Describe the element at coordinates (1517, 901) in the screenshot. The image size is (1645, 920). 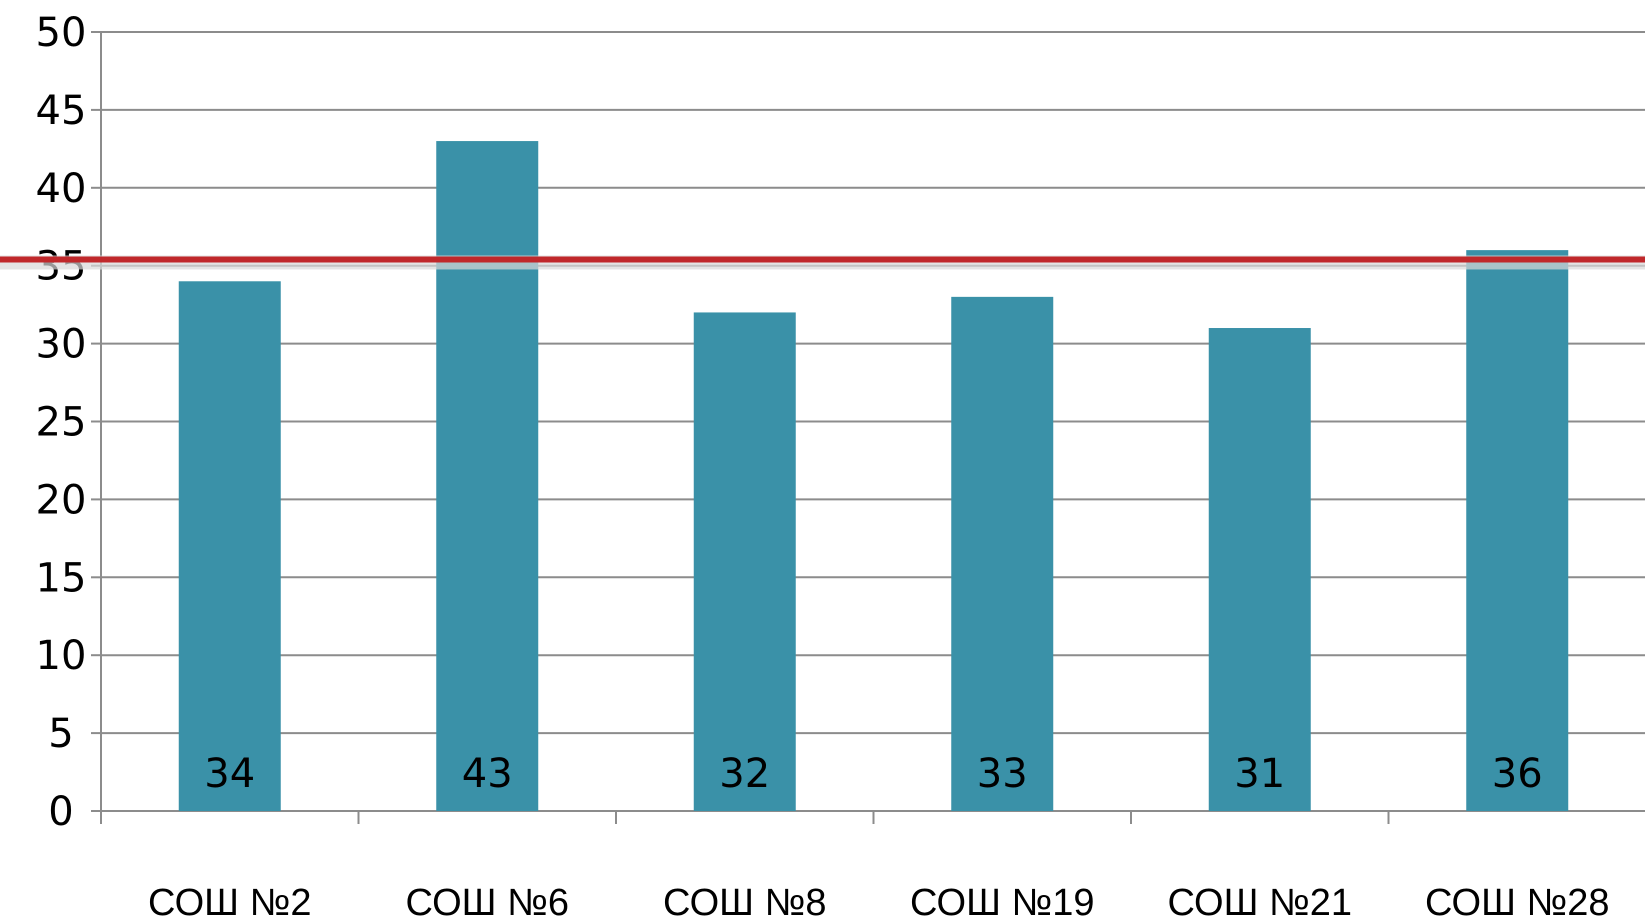
I see `x-tick-label: СОШ №28` at that location.